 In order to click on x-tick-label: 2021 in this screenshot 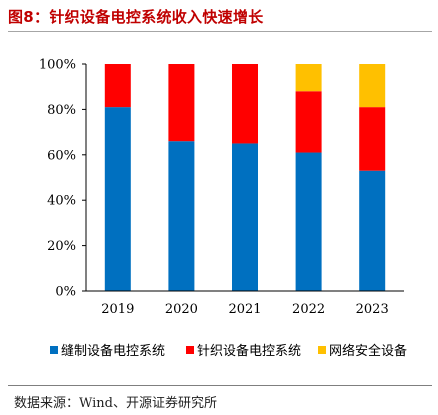, I will do `click(244, 309)`.